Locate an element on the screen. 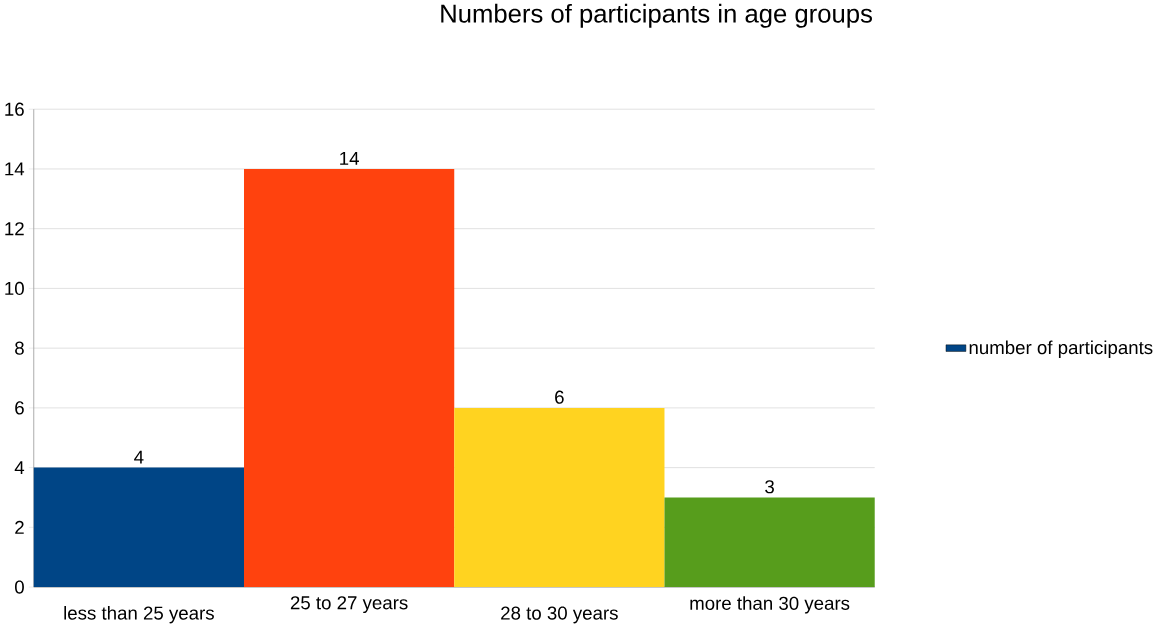 This screenshot has height=627, width=1159. y-tick-label: 2 is located at coordinates (19, 527).